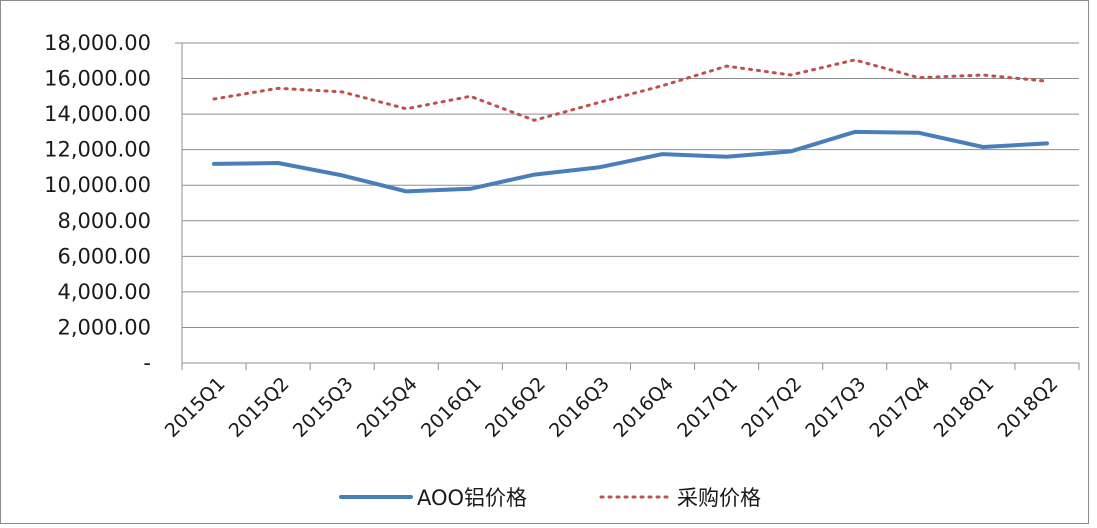 This screenshot has height=528, width=1097. I want to click on x-tick-label: 2016Q4, so click(643, 407).